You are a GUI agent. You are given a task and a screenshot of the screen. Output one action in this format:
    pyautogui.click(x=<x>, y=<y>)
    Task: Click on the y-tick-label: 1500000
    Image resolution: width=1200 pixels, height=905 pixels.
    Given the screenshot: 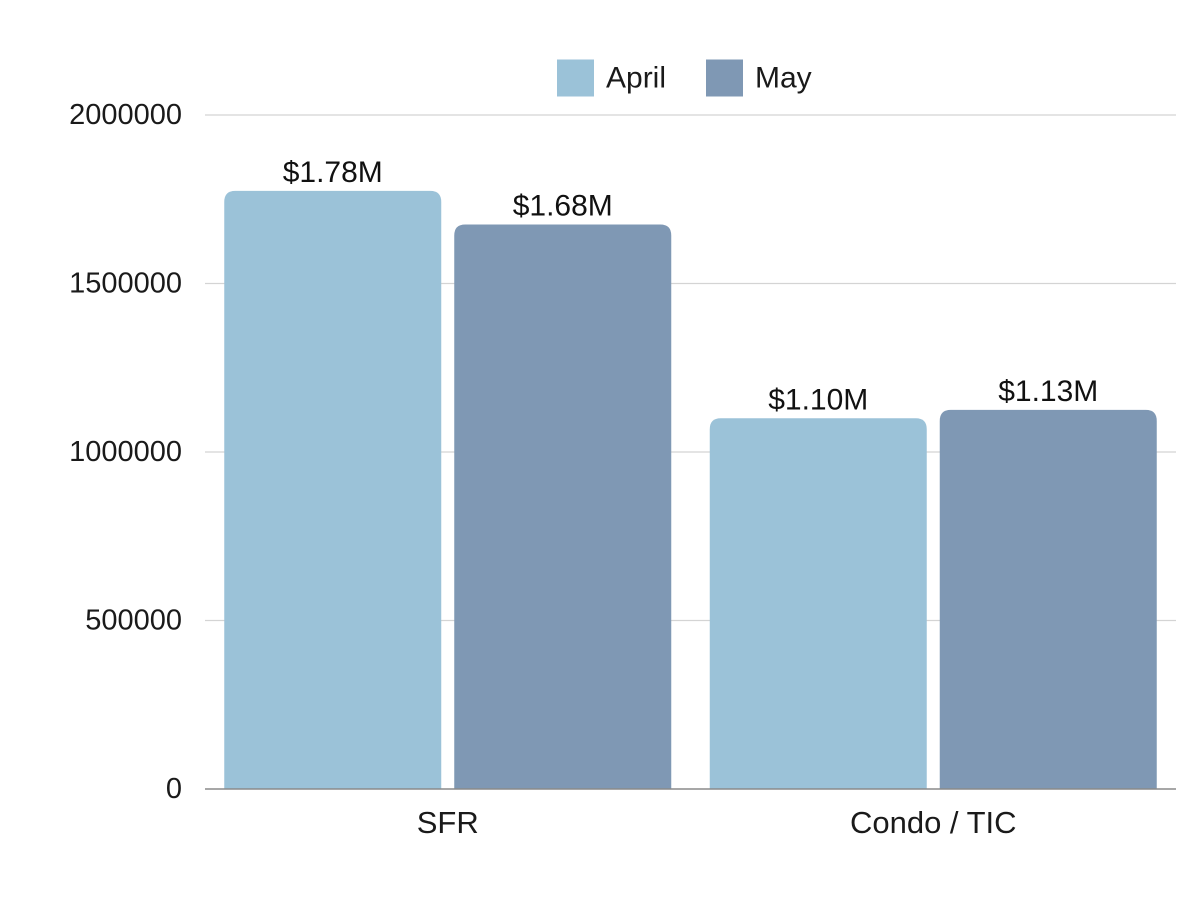 What is the action you would take?
    pyautogui.click(x=125, y=284)
    